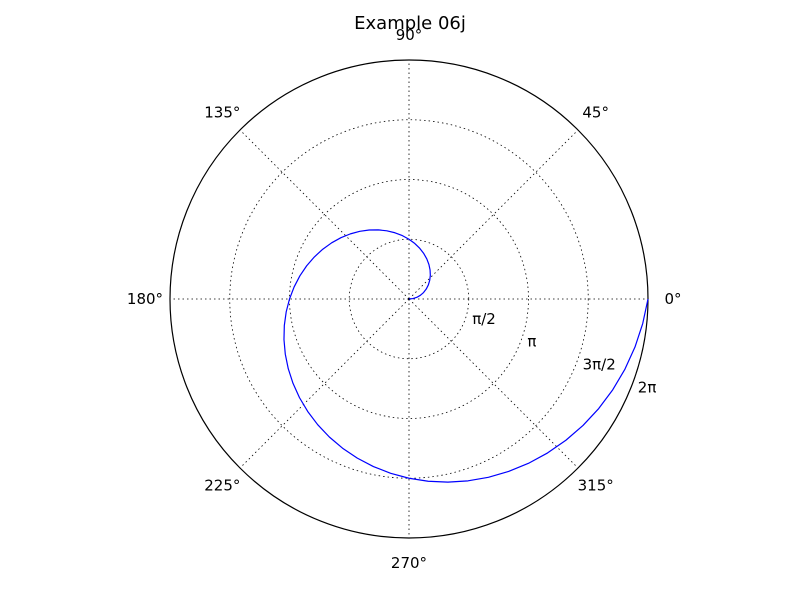  Describe the element at coordinates (484, 319) in the screenshot. I see `r-tick-label: π/2` at that location.